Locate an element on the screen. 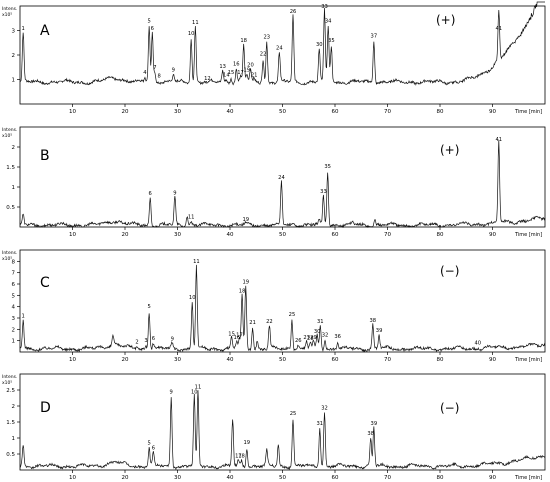 This screenshot has height=482, width=550. peak-label: 40 is located at coordinates (477, 343).